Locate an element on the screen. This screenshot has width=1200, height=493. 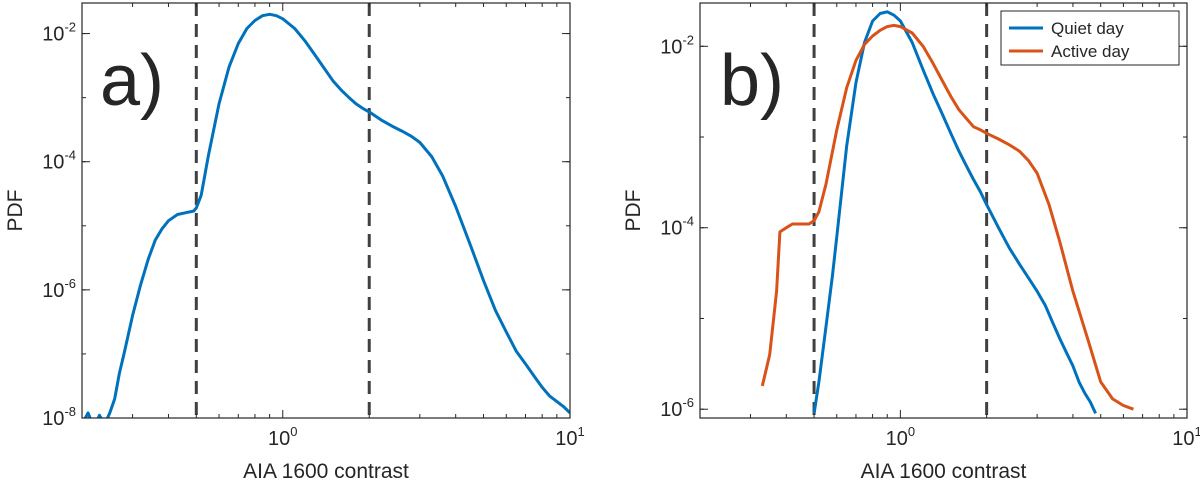
panel-label: a) is located at coordinates (132, 81).